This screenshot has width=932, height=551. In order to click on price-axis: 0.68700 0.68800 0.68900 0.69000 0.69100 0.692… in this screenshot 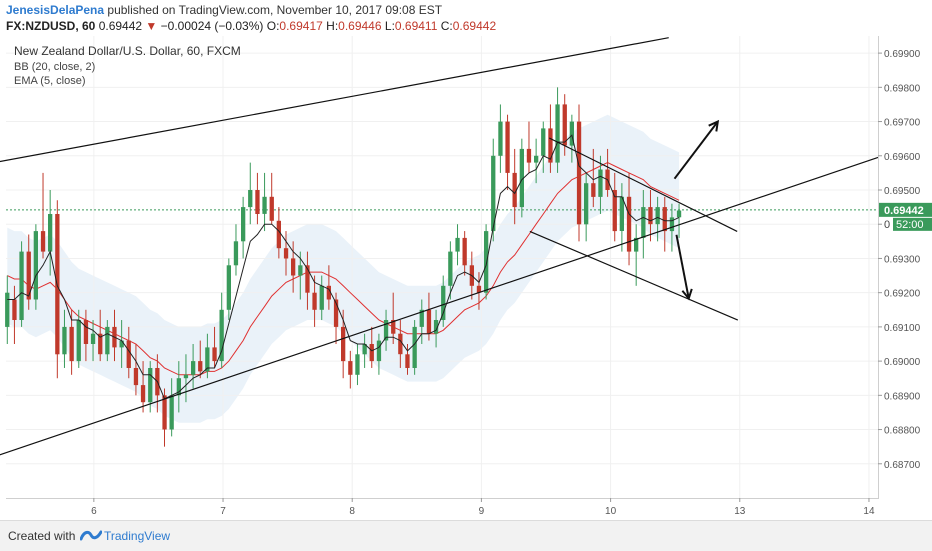, I will do `click(899, 260)`.